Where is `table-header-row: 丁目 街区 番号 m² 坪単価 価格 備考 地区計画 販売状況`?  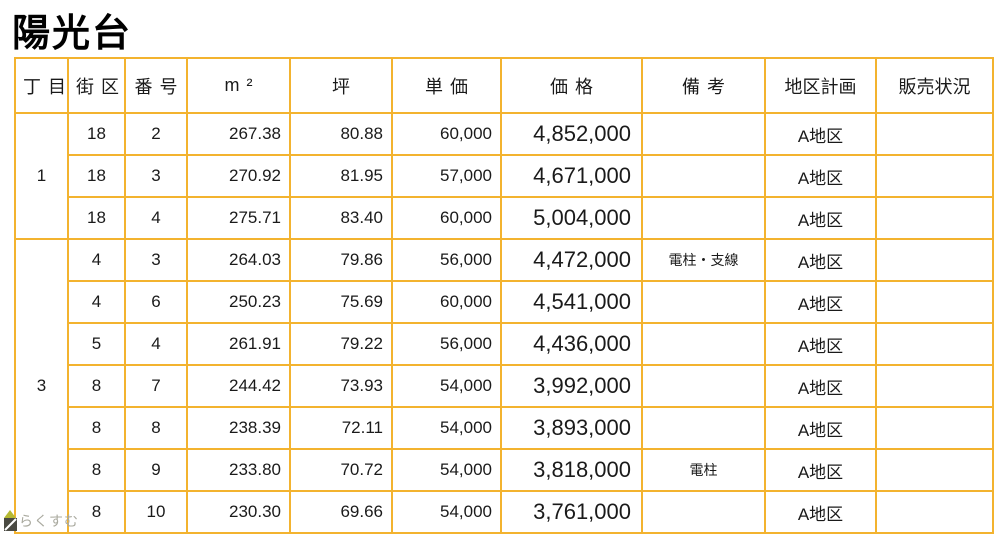 table-header-row: 丁目 街区 番号 m² 坪単価 価格 備考 地区計画 販売状況 is located at coordinates (504, 85).